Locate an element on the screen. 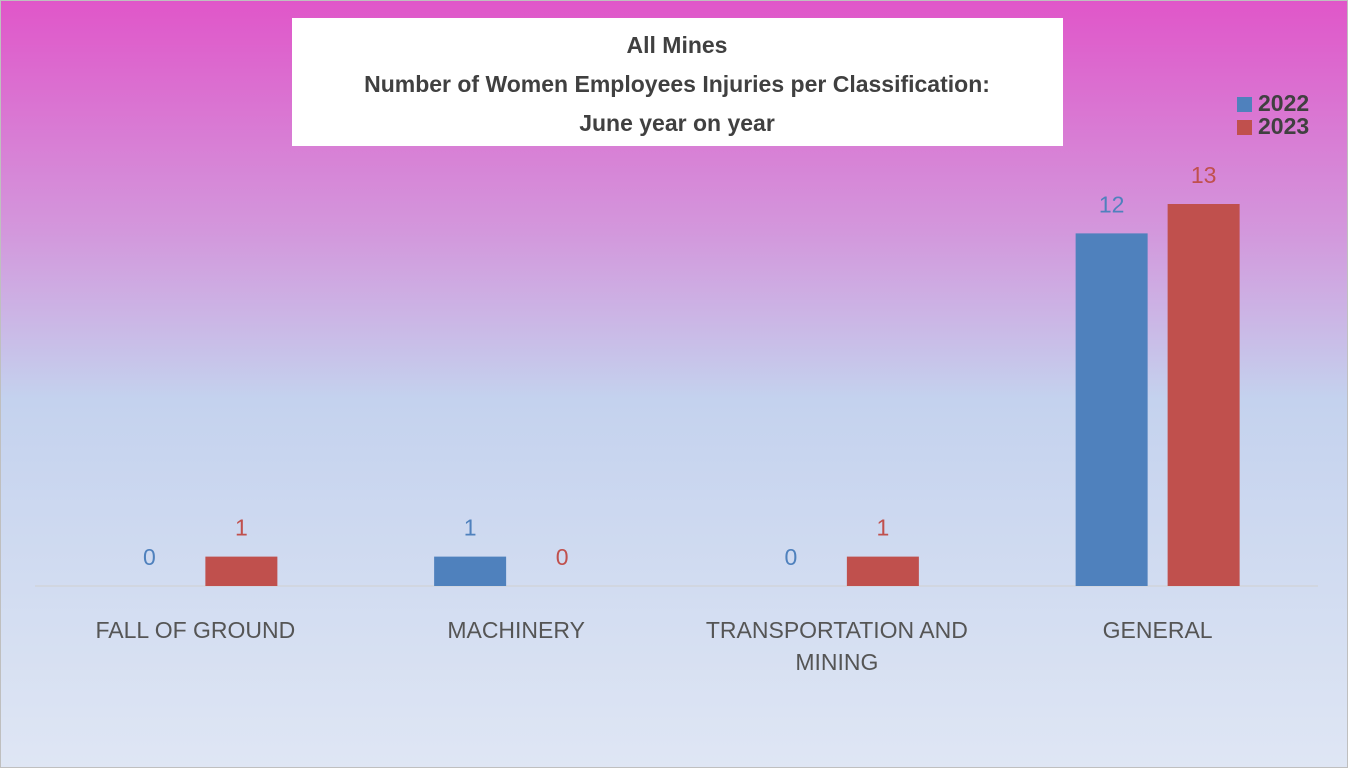 Image resolution: width=1349 pixels, height=769 pixels. title-box is located at coordinates (677, 82).